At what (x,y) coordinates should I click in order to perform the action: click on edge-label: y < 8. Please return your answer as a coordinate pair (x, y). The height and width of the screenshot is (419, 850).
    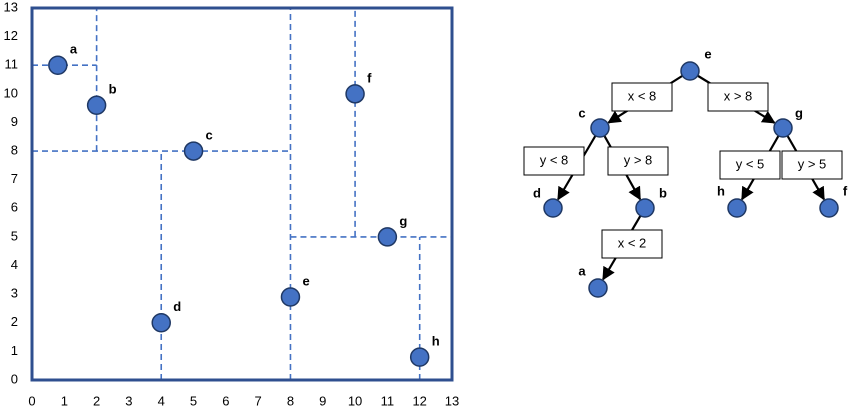
    Looking at the image, I should click on (554, 159).